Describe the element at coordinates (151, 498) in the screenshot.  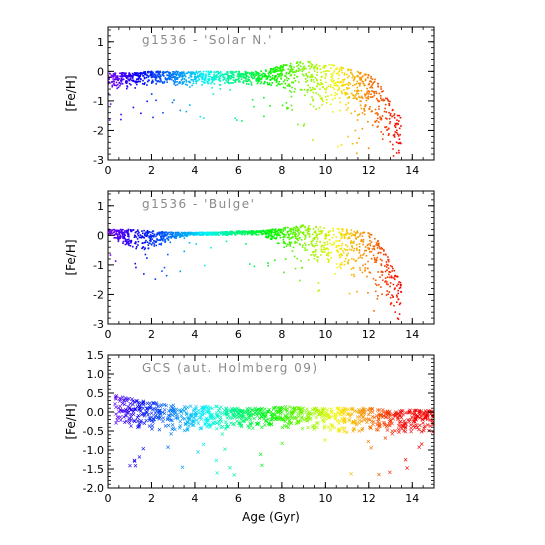
I see `x-tick-label: 2` at that location.